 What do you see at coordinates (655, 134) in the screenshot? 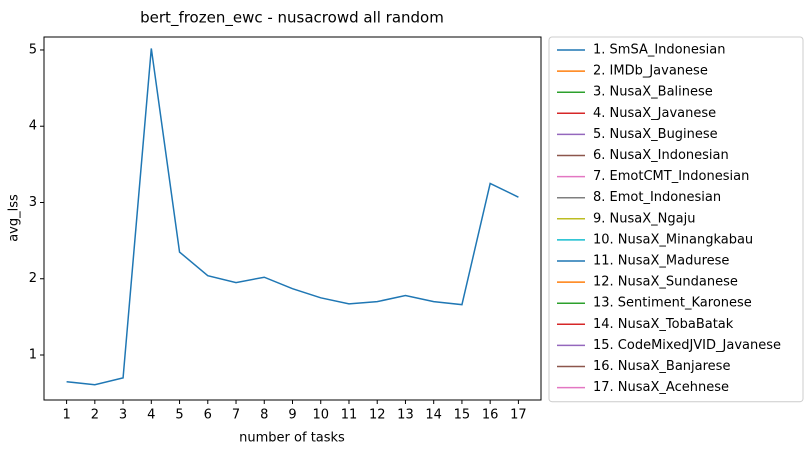
I see `legend-label: 5. NusaX_Buginese` at bounding box center [655, 134].